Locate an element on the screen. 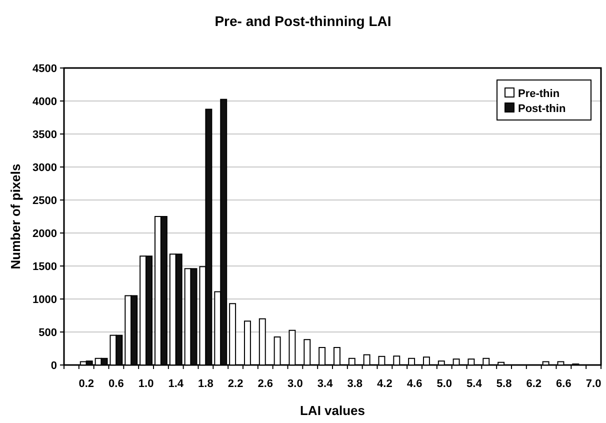 This screenshot has width=606, height=423. y-tick-label: 0 is located at coordinates (53, 366).